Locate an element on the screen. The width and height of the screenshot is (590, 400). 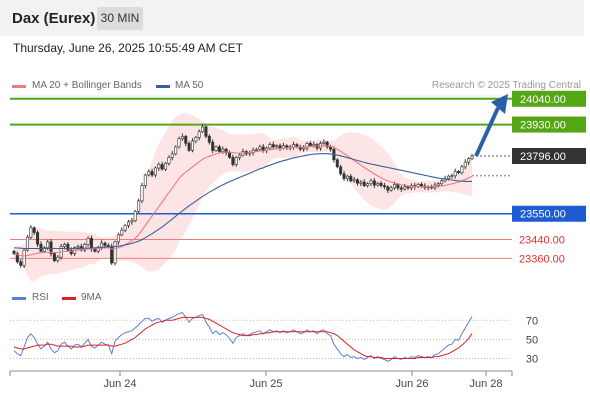
forecast-arrow-shaft is located at coordinates (487, 132).